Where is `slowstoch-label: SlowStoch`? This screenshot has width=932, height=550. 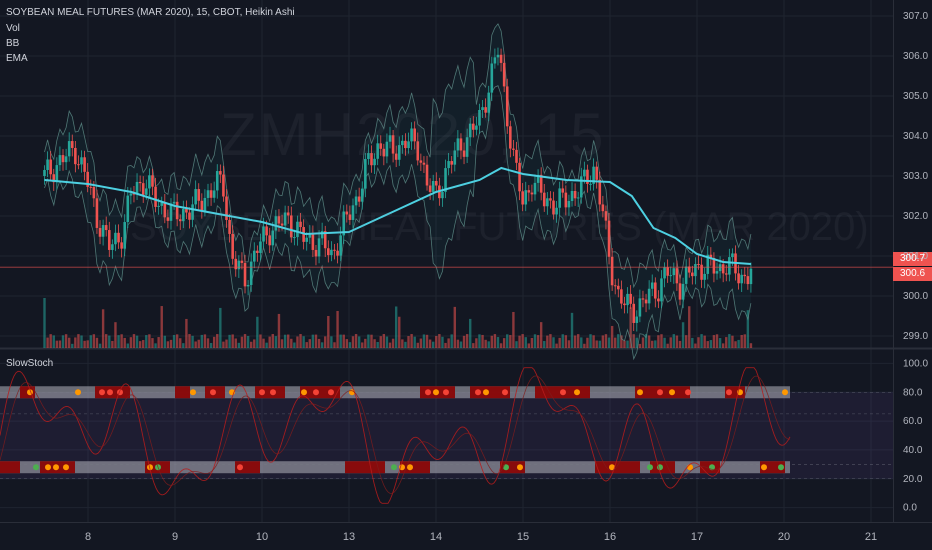 slowstoch-label: SlowStoch is located at coordinates (30, 363).